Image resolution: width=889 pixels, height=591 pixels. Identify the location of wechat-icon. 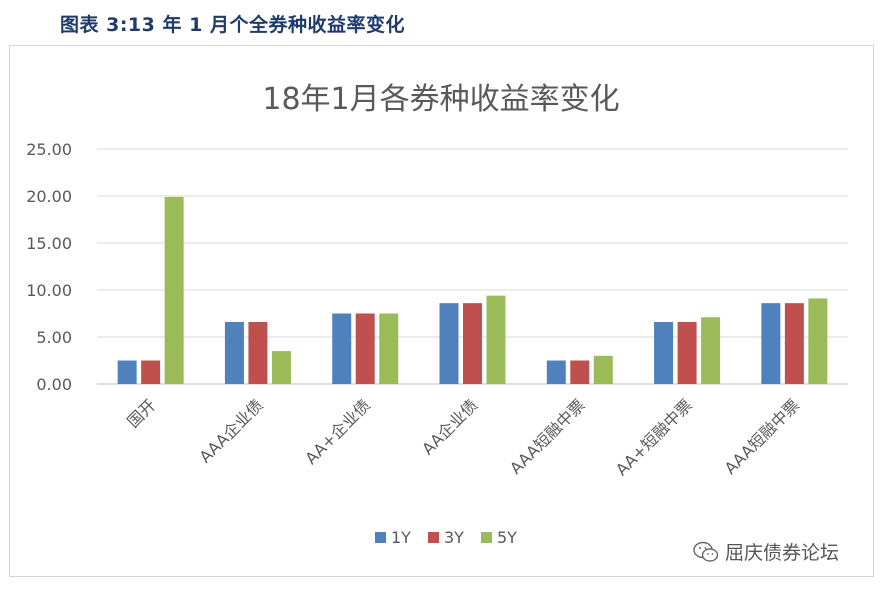
(706, 551).